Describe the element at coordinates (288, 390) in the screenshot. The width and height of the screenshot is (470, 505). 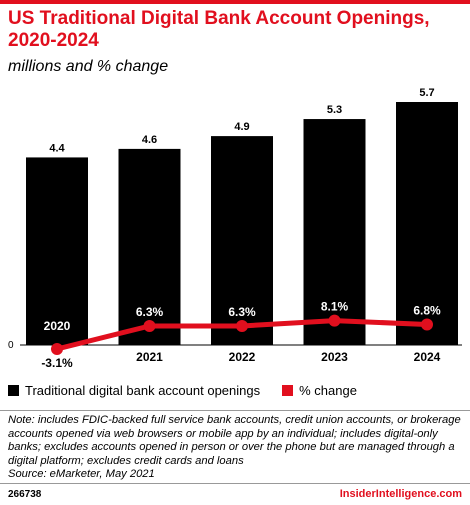
I see `legend-swatch-change` at that location.